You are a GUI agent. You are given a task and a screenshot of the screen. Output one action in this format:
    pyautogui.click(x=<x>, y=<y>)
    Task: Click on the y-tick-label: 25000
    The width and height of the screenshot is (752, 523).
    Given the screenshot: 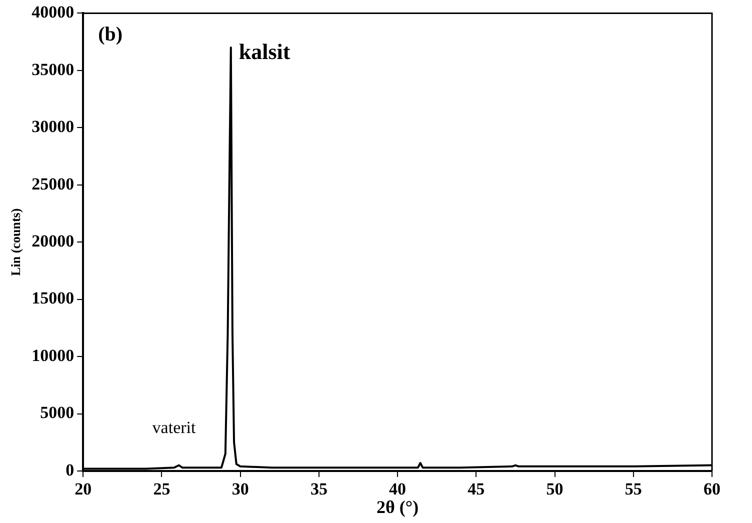 What is the action you would take?
    pyautogui.click(x=53, y=184)
    